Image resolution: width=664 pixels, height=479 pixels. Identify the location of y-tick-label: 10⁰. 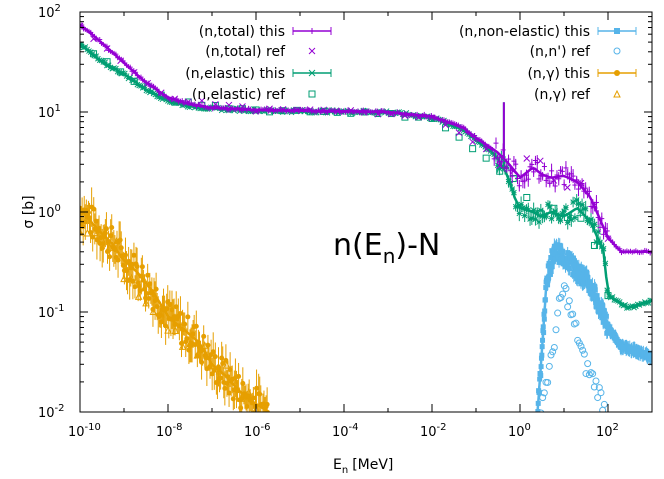
(49, 212).